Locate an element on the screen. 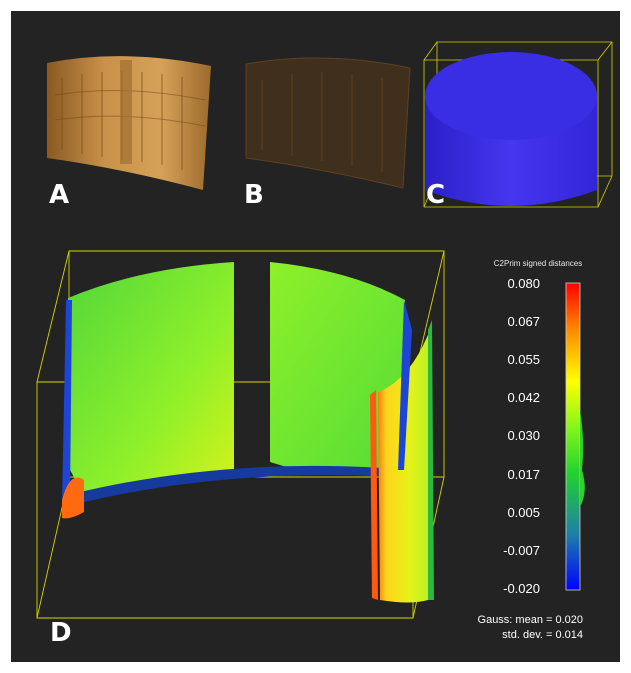  colorbar-tick: 0.080 is located at coordinates (523, 283).